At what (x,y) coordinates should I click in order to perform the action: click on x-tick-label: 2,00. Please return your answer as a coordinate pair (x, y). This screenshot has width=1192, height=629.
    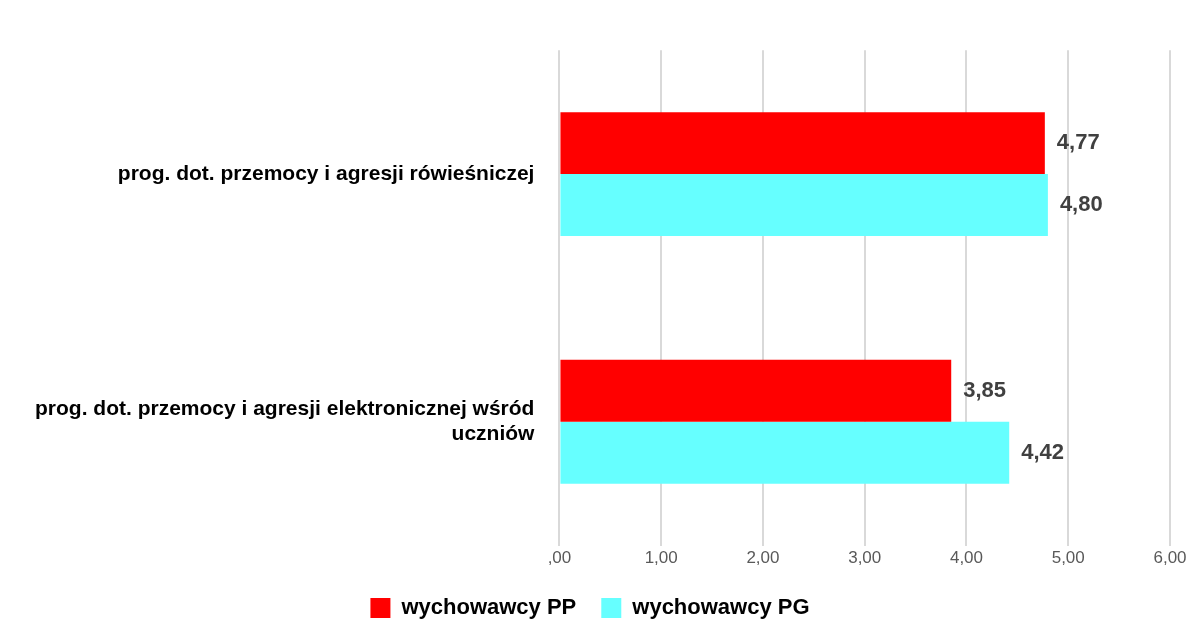
    Looking at the image, I should click on (763, 558).